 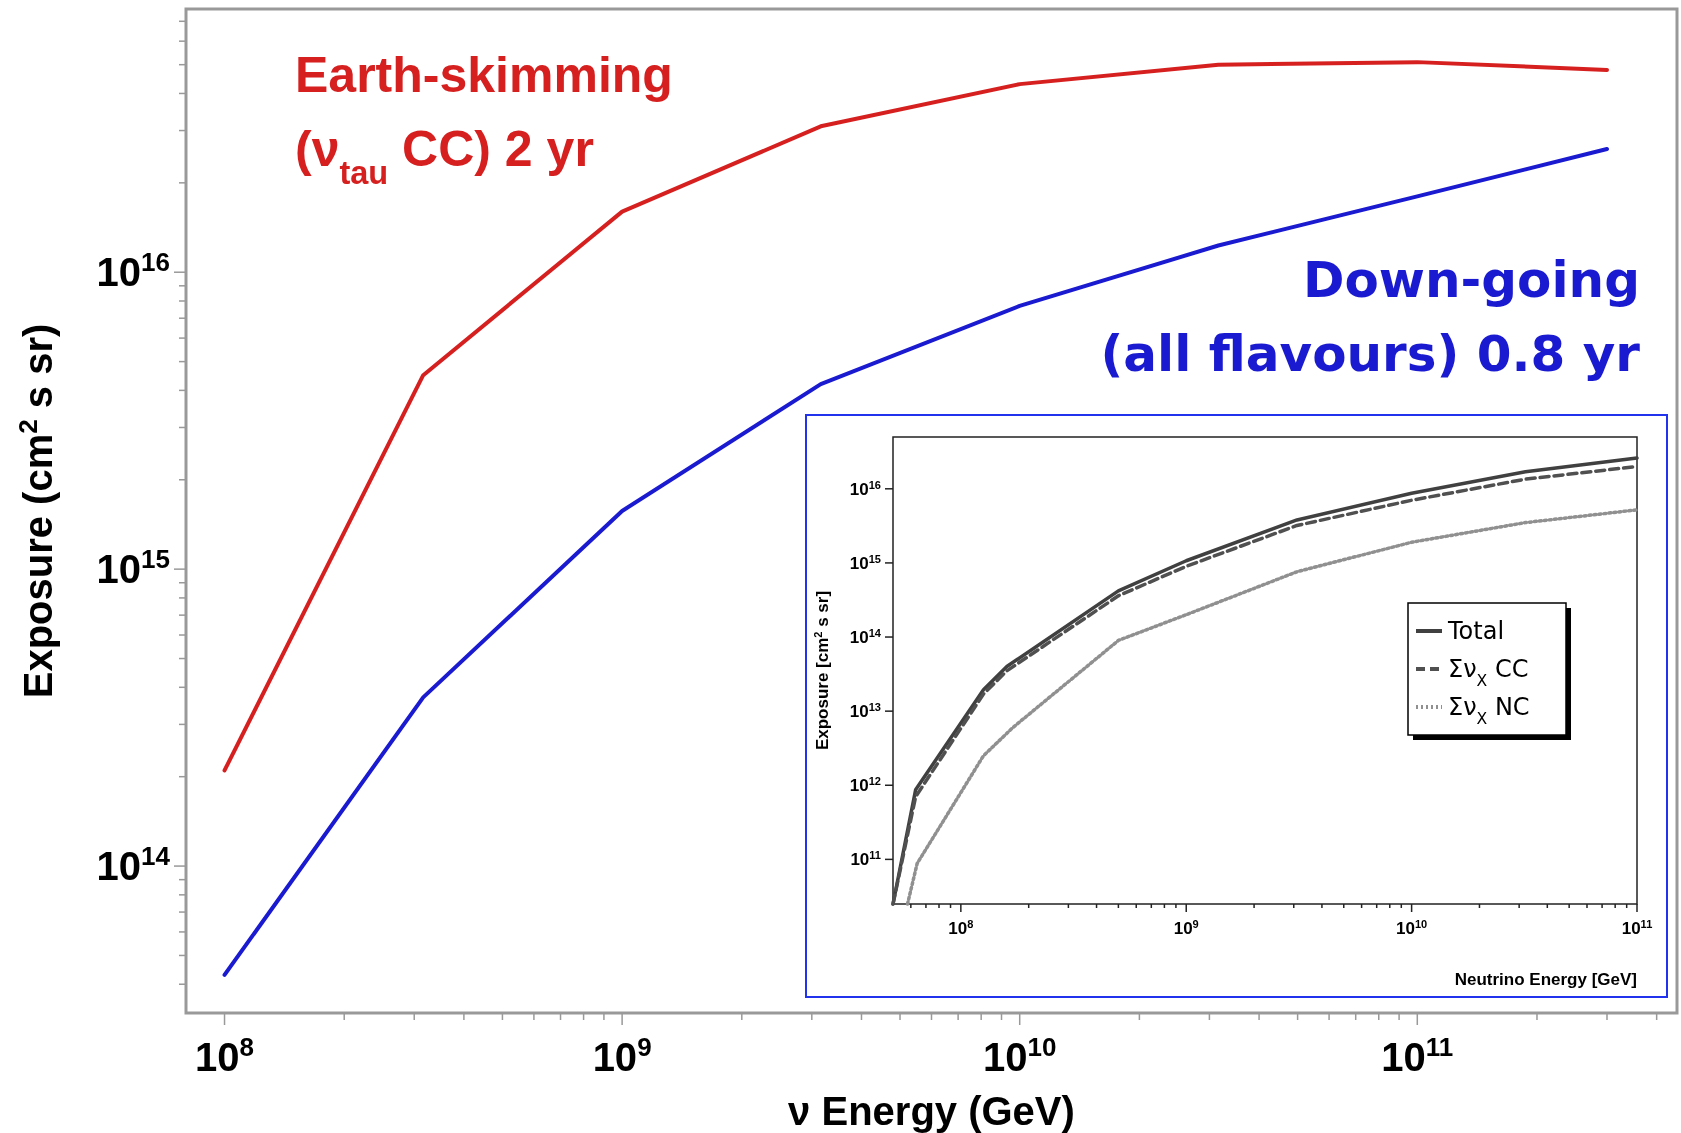 I want to click on legend-label: Total, so click(x=1476, y=631).